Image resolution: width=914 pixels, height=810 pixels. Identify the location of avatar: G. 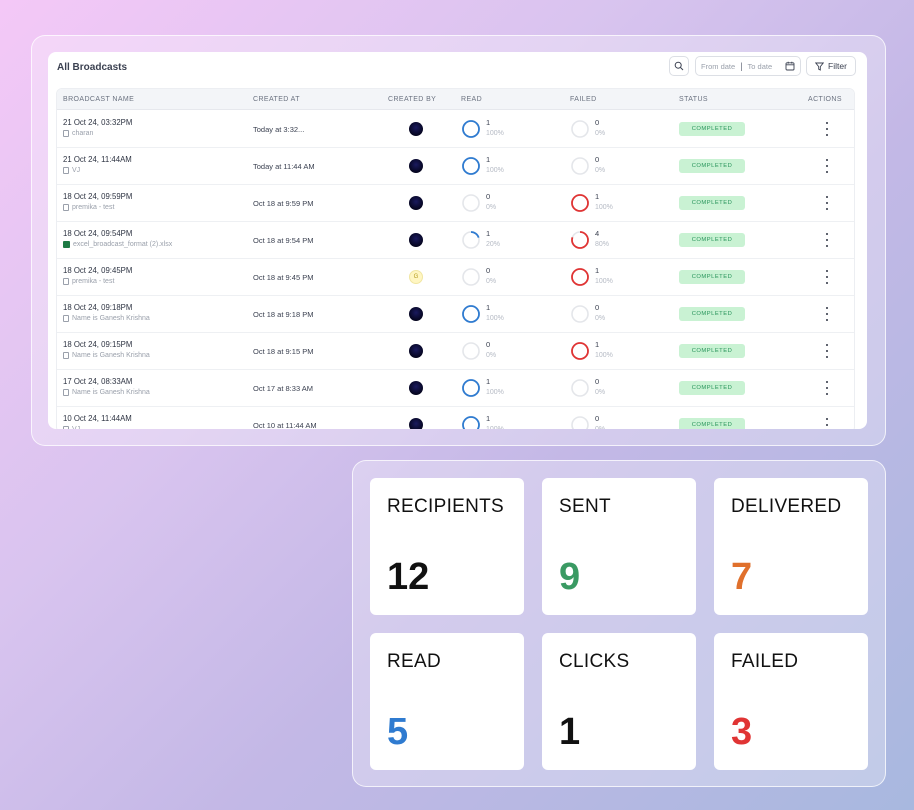
(416, 277).